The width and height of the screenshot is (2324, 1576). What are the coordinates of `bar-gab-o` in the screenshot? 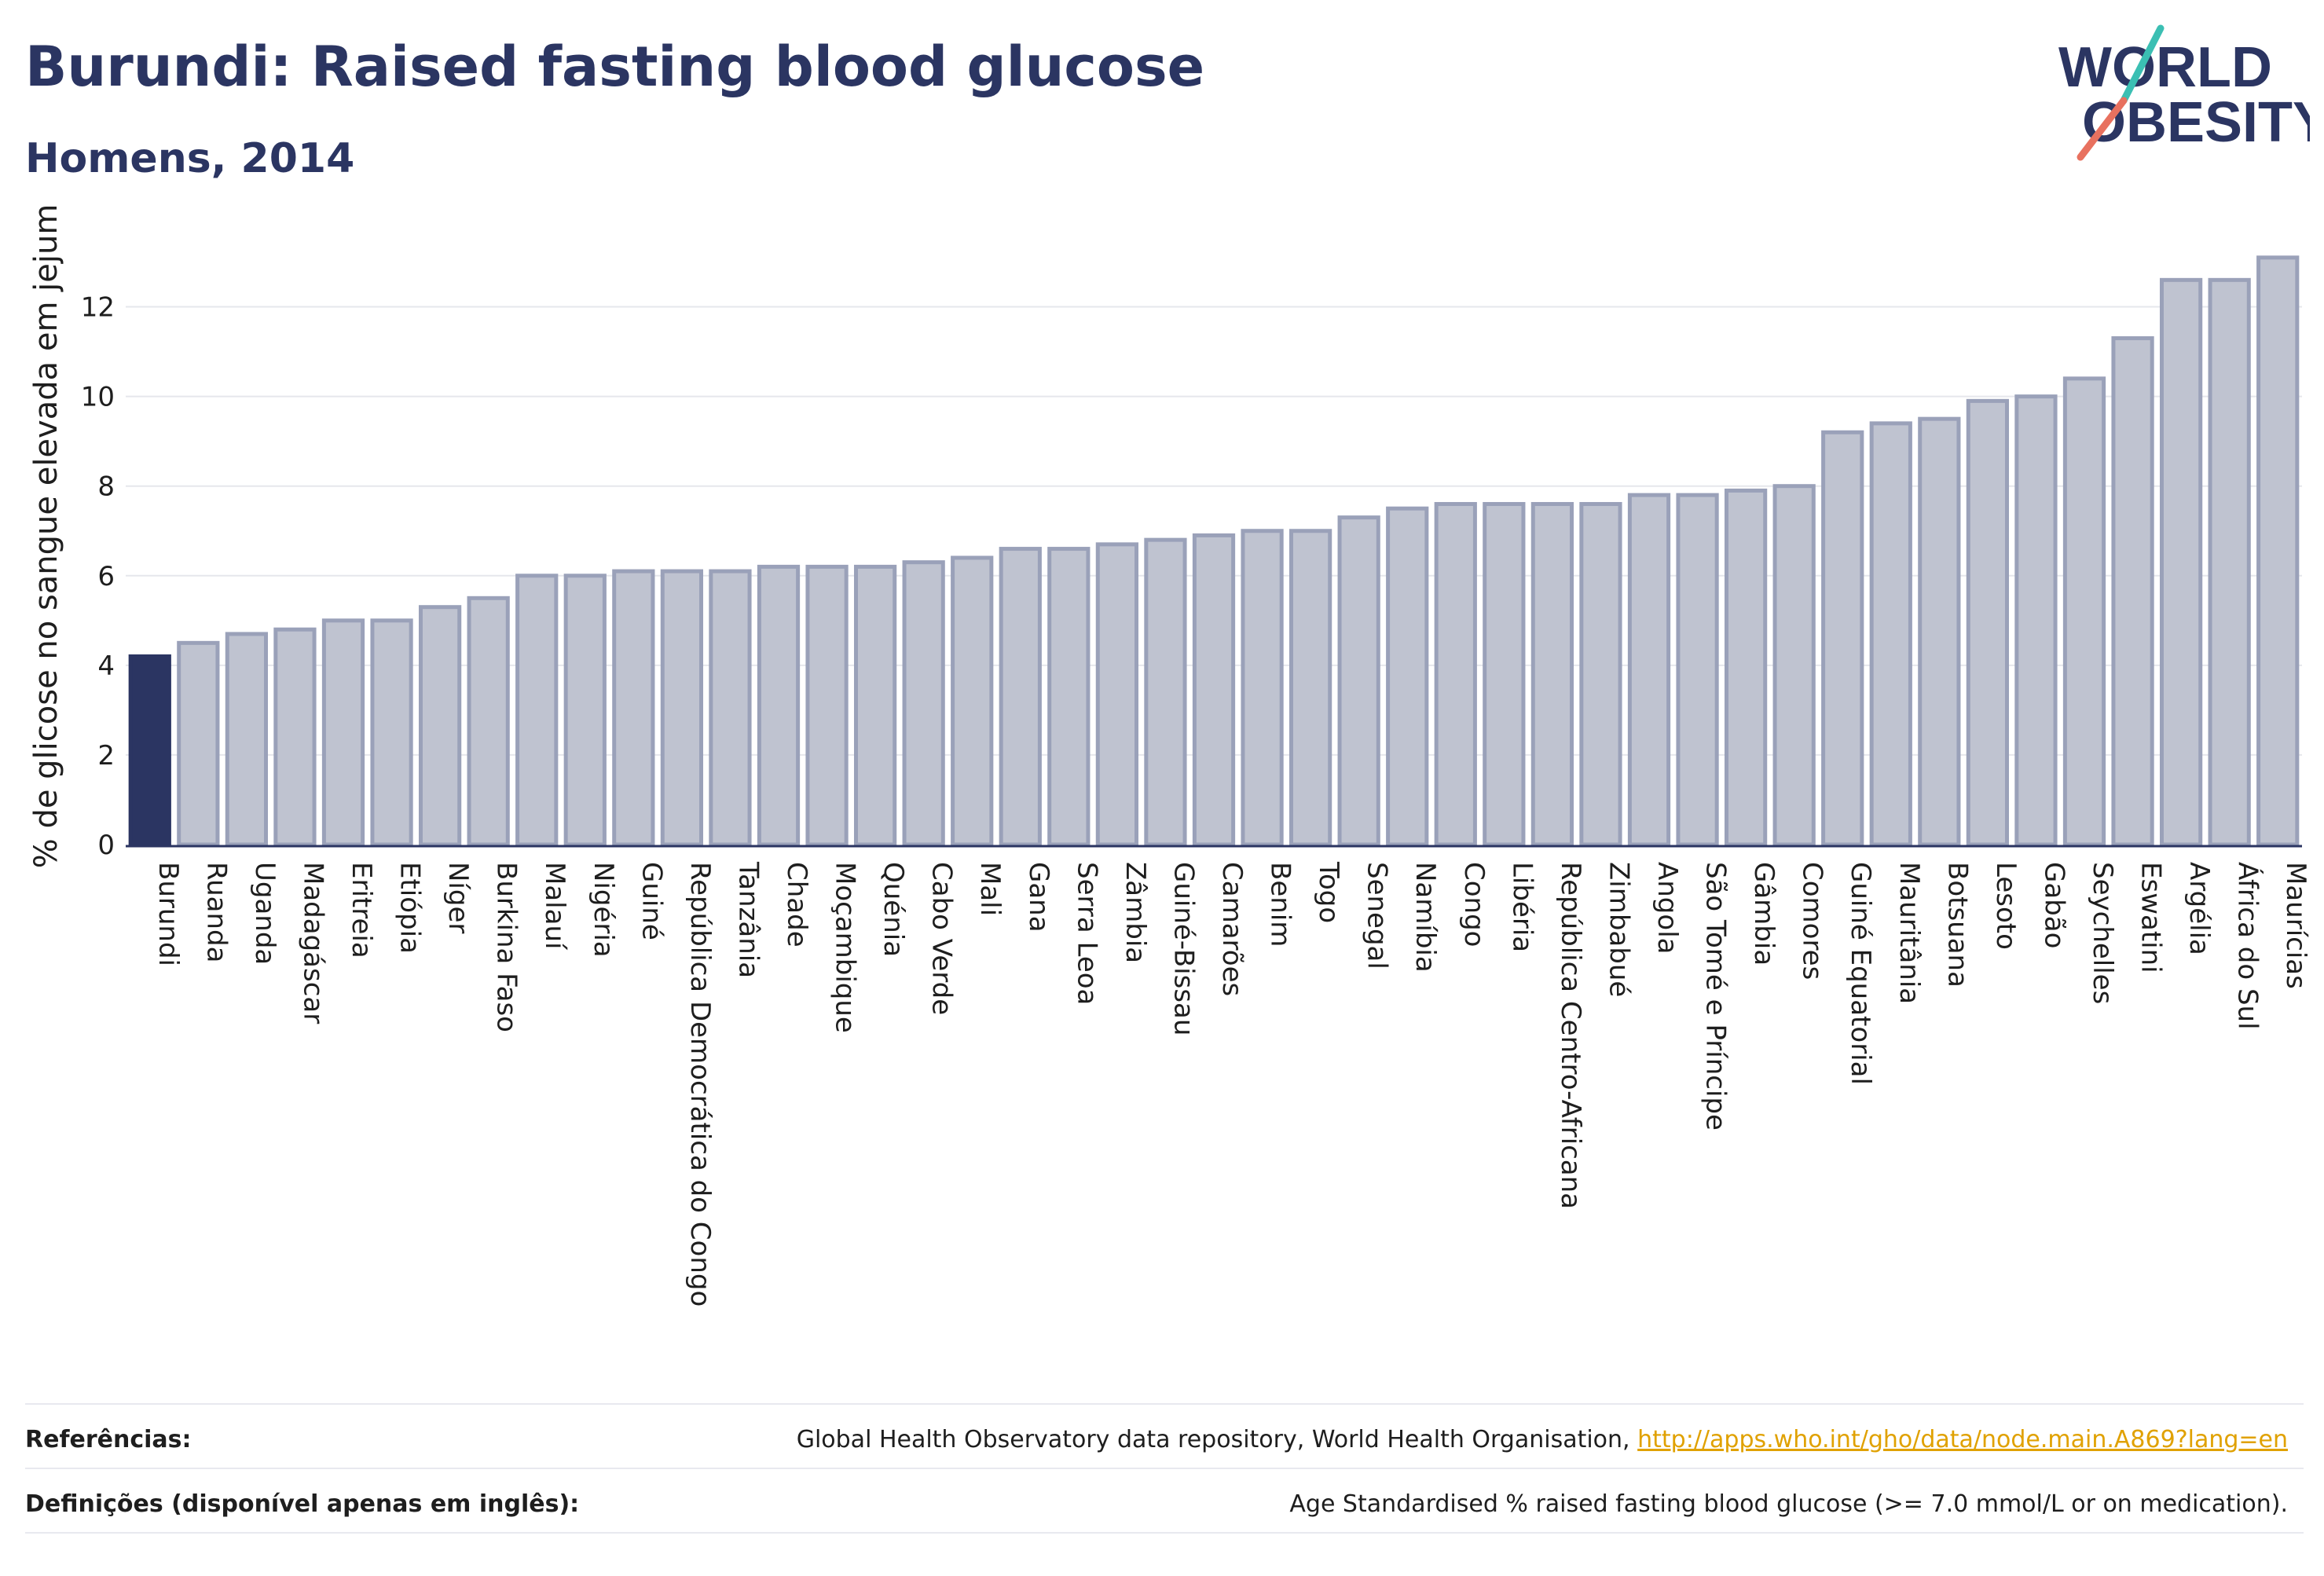 It's located at (2036, 620).